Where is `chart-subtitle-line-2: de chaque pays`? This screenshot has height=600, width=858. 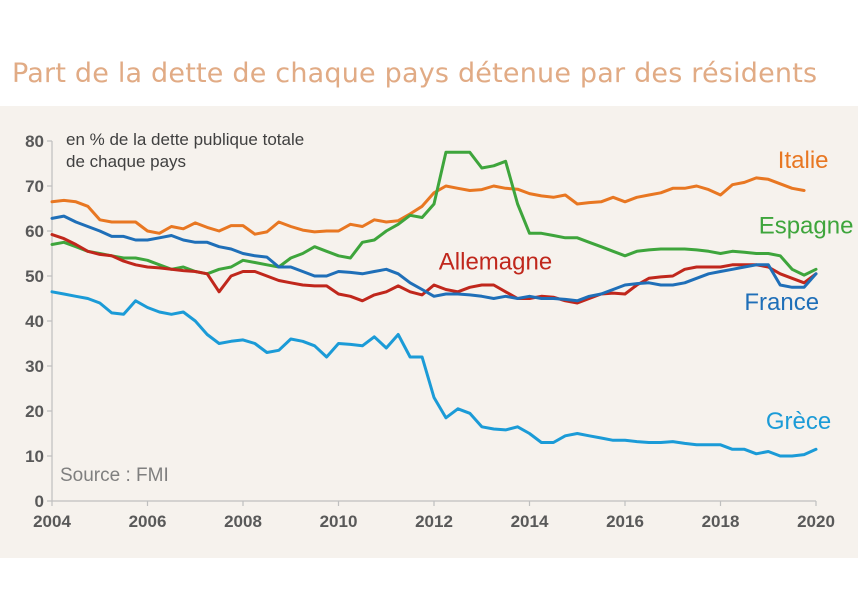 chart-subtitle-line-2: de chaque pays is located at coordinates (126, 161).